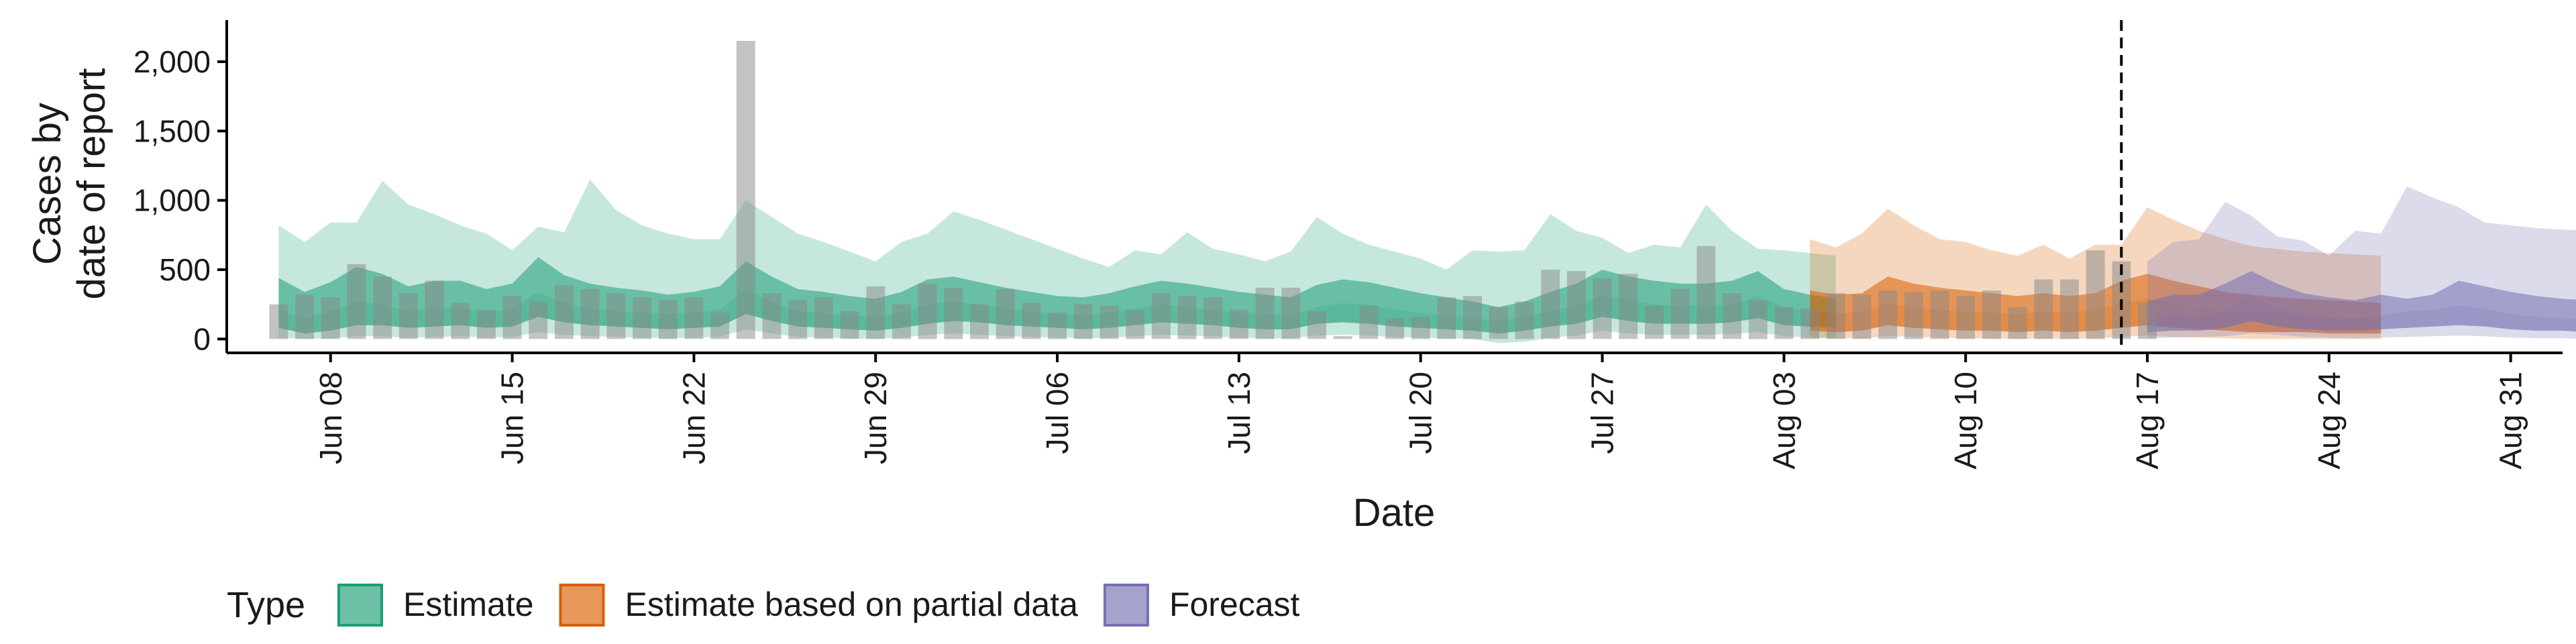 The width and height of the screenshot is (2576, 644). What do you see at coordinates (172, 200) in the screenshot?
I see `y-tick-label-2: 1,000` at bounding box center [172, 200].